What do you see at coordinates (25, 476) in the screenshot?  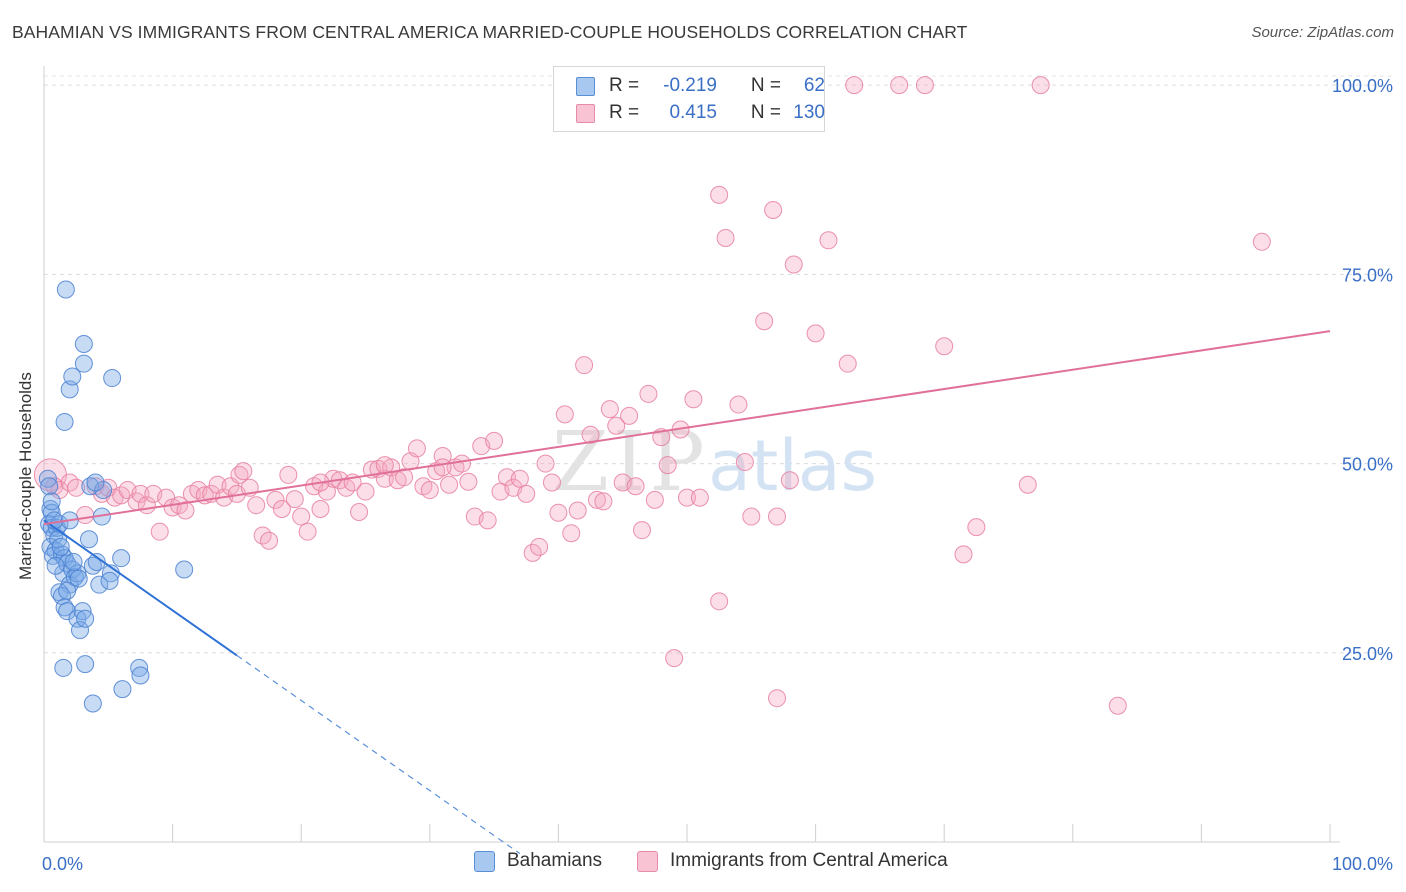 I see `y-axis-label: Married-couple Households` at bounding box center [25, 476].